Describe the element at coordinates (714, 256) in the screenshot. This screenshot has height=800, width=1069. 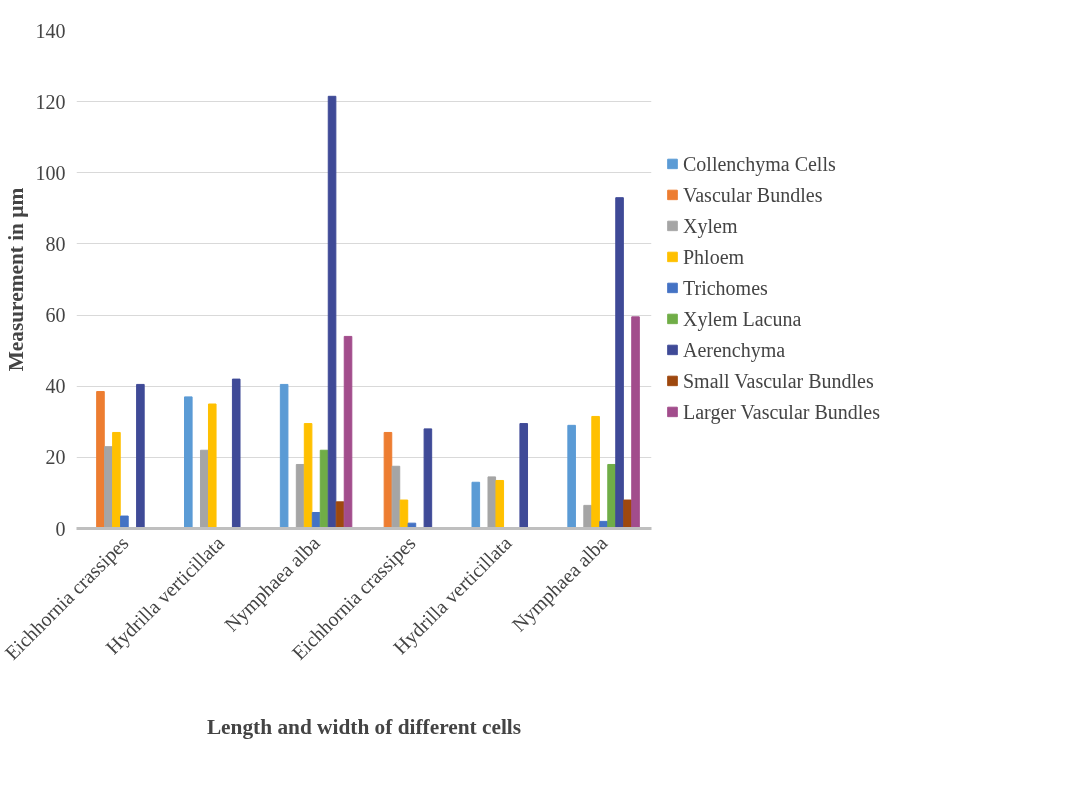
I see `legend-label: Phloem` at that location.